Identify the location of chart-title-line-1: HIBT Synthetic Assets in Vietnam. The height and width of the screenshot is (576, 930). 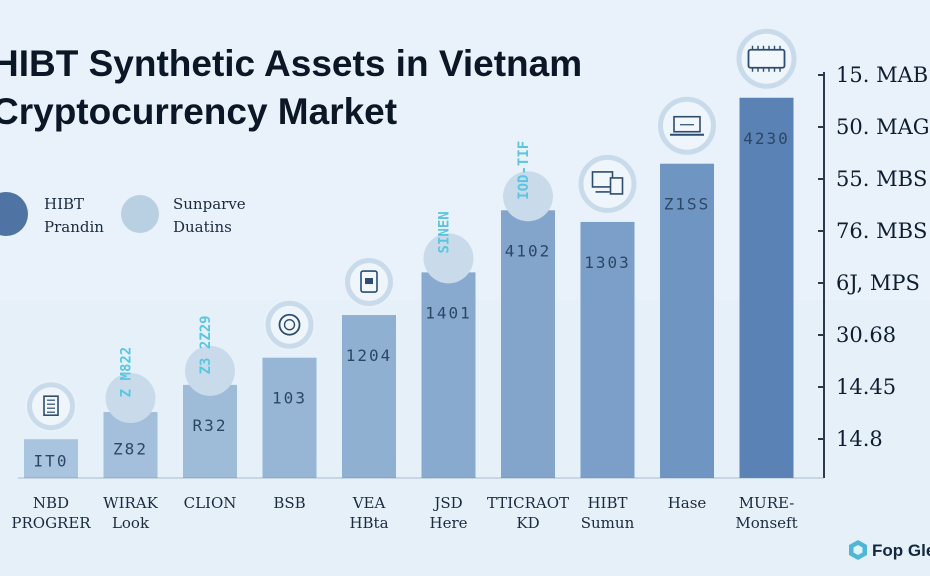
(291, 63).